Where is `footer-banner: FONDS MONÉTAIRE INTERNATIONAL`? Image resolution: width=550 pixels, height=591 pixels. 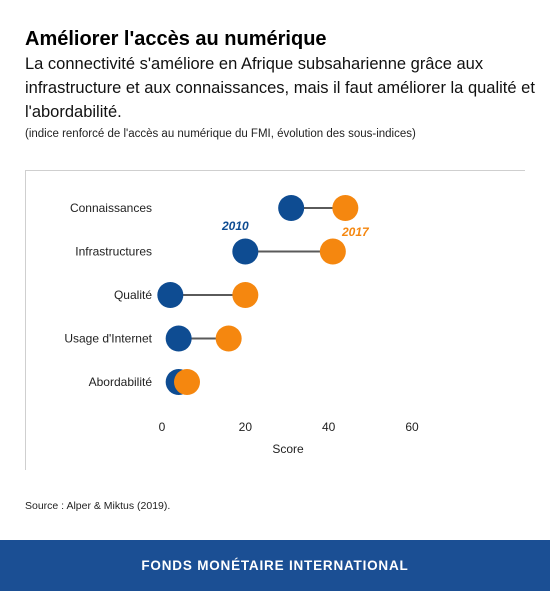 footer-banner: FONDS MONÉTAIRE INTERNATIONAL is located at coordinates (275, 565).